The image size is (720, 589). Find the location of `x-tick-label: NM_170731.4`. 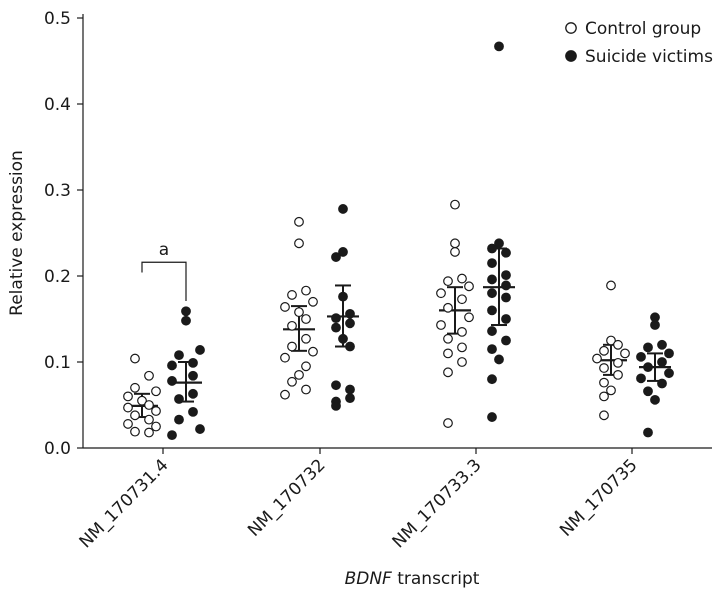

x-tick-label: NM_170731.4 is located at coordinates (124, 503).